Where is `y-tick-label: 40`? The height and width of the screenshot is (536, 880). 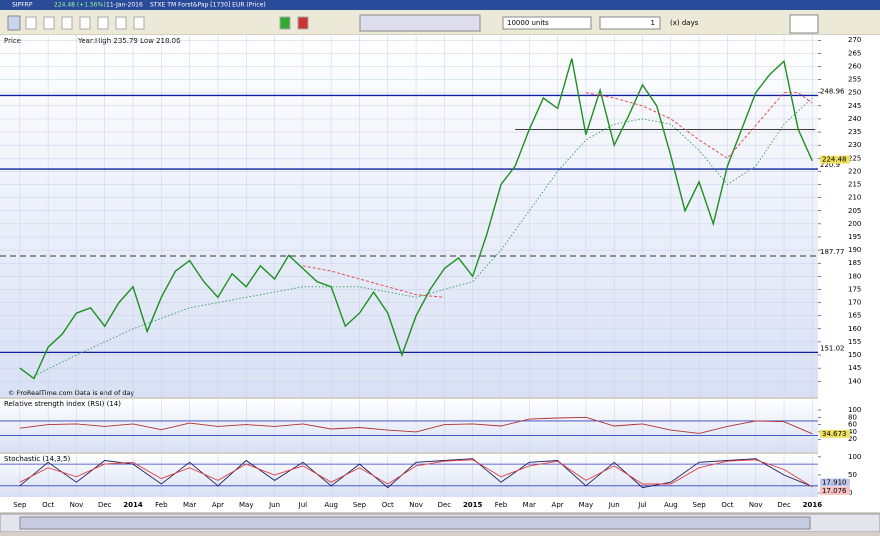 y-tick-label: 40 is located at coordinates (852, 432).